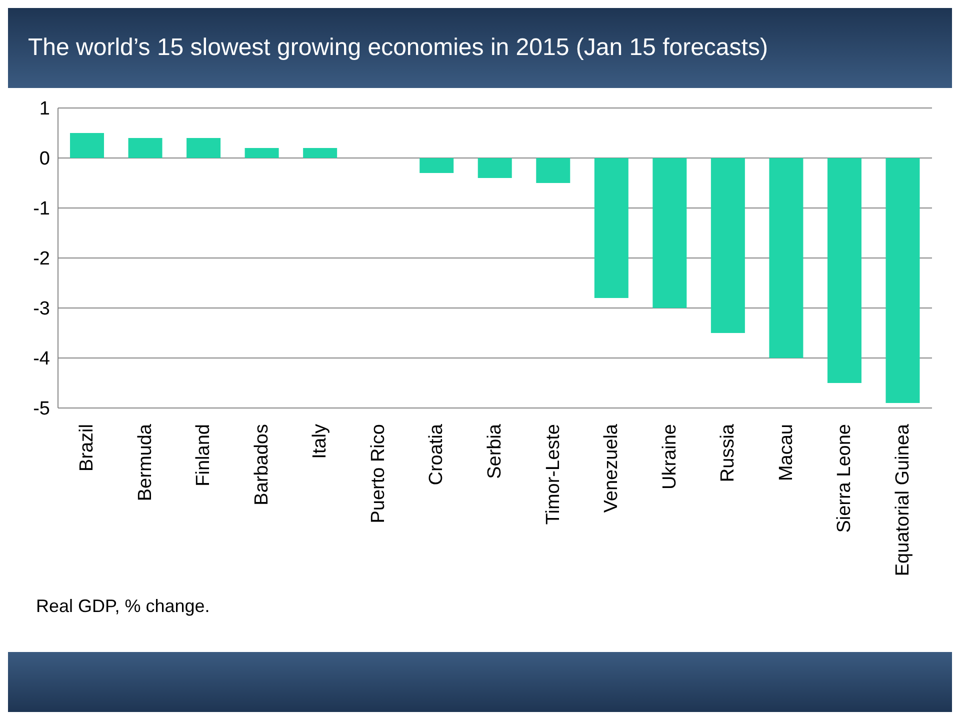 The height and width of the screenshot is (720, 960). Describe the element at coordinates (41, 409) in the screenshot. I see `y-tick-label: -5` at that location.